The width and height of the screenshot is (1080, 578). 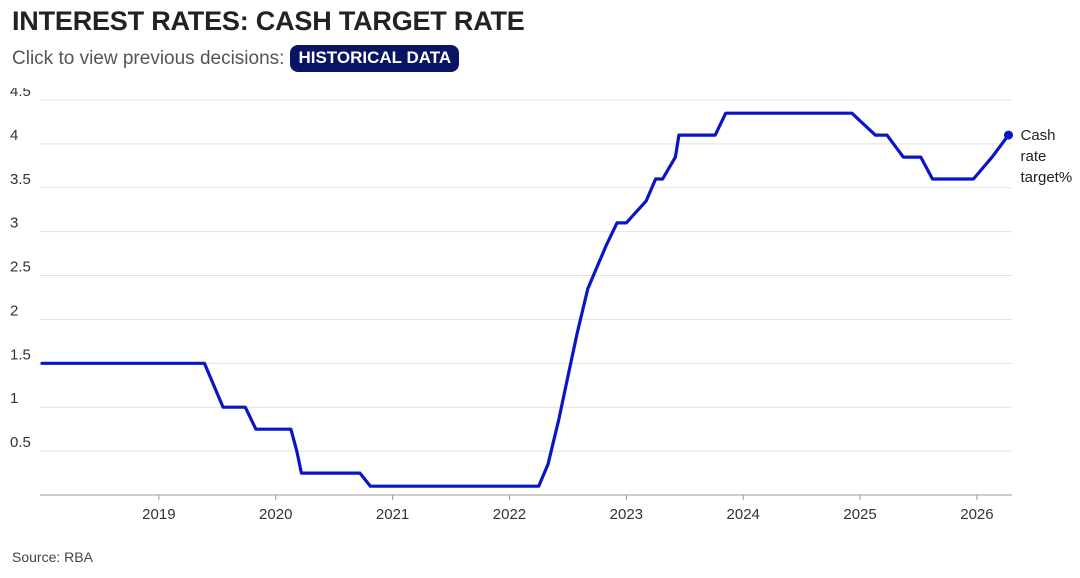 What do you see at coordinates (1037, 135) in the screenshot?
I see `series-end-label: Cash` at bounding box center [1037, 135].